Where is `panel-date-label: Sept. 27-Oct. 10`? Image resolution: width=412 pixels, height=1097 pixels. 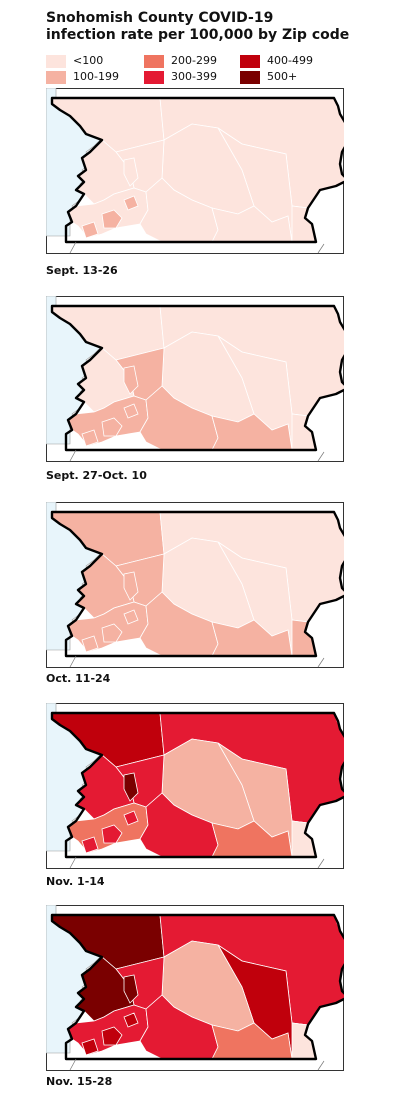 panel-date-label: Sept. 27-Oct. 10 is located at coordinates (96, 475).